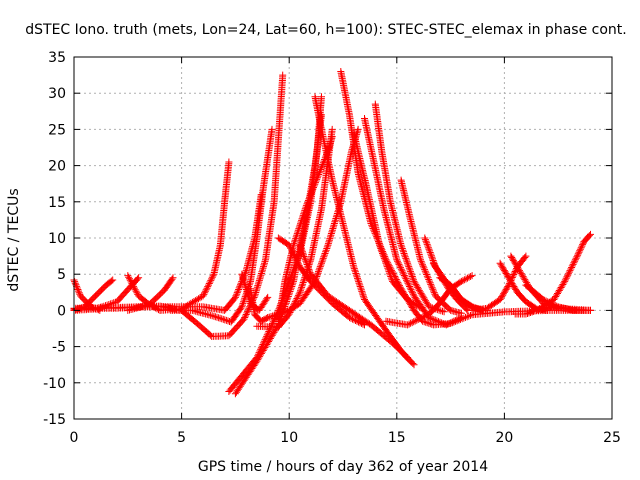 The height and width of the screenshot is (480, 640). I want to click on y-tick-label: -15, so click(54, 420).